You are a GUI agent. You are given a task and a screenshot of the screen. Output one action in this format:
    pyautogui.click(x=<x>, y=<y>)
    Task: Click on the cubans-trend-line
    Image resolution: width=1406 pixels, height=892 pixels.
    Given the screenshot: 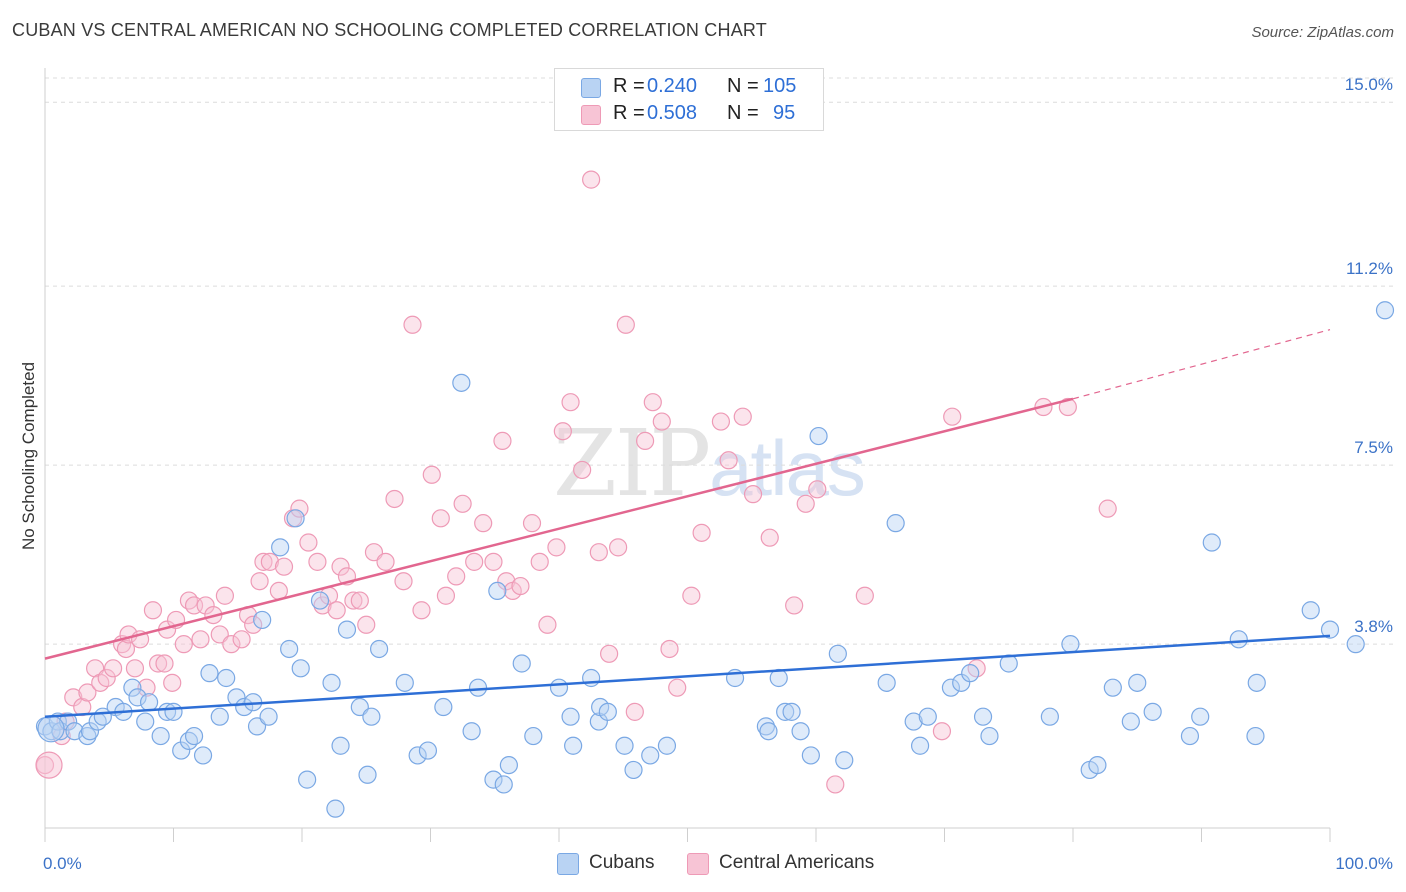 What is the action you would take?
    pyautogui.click(x=687, y=676)
    